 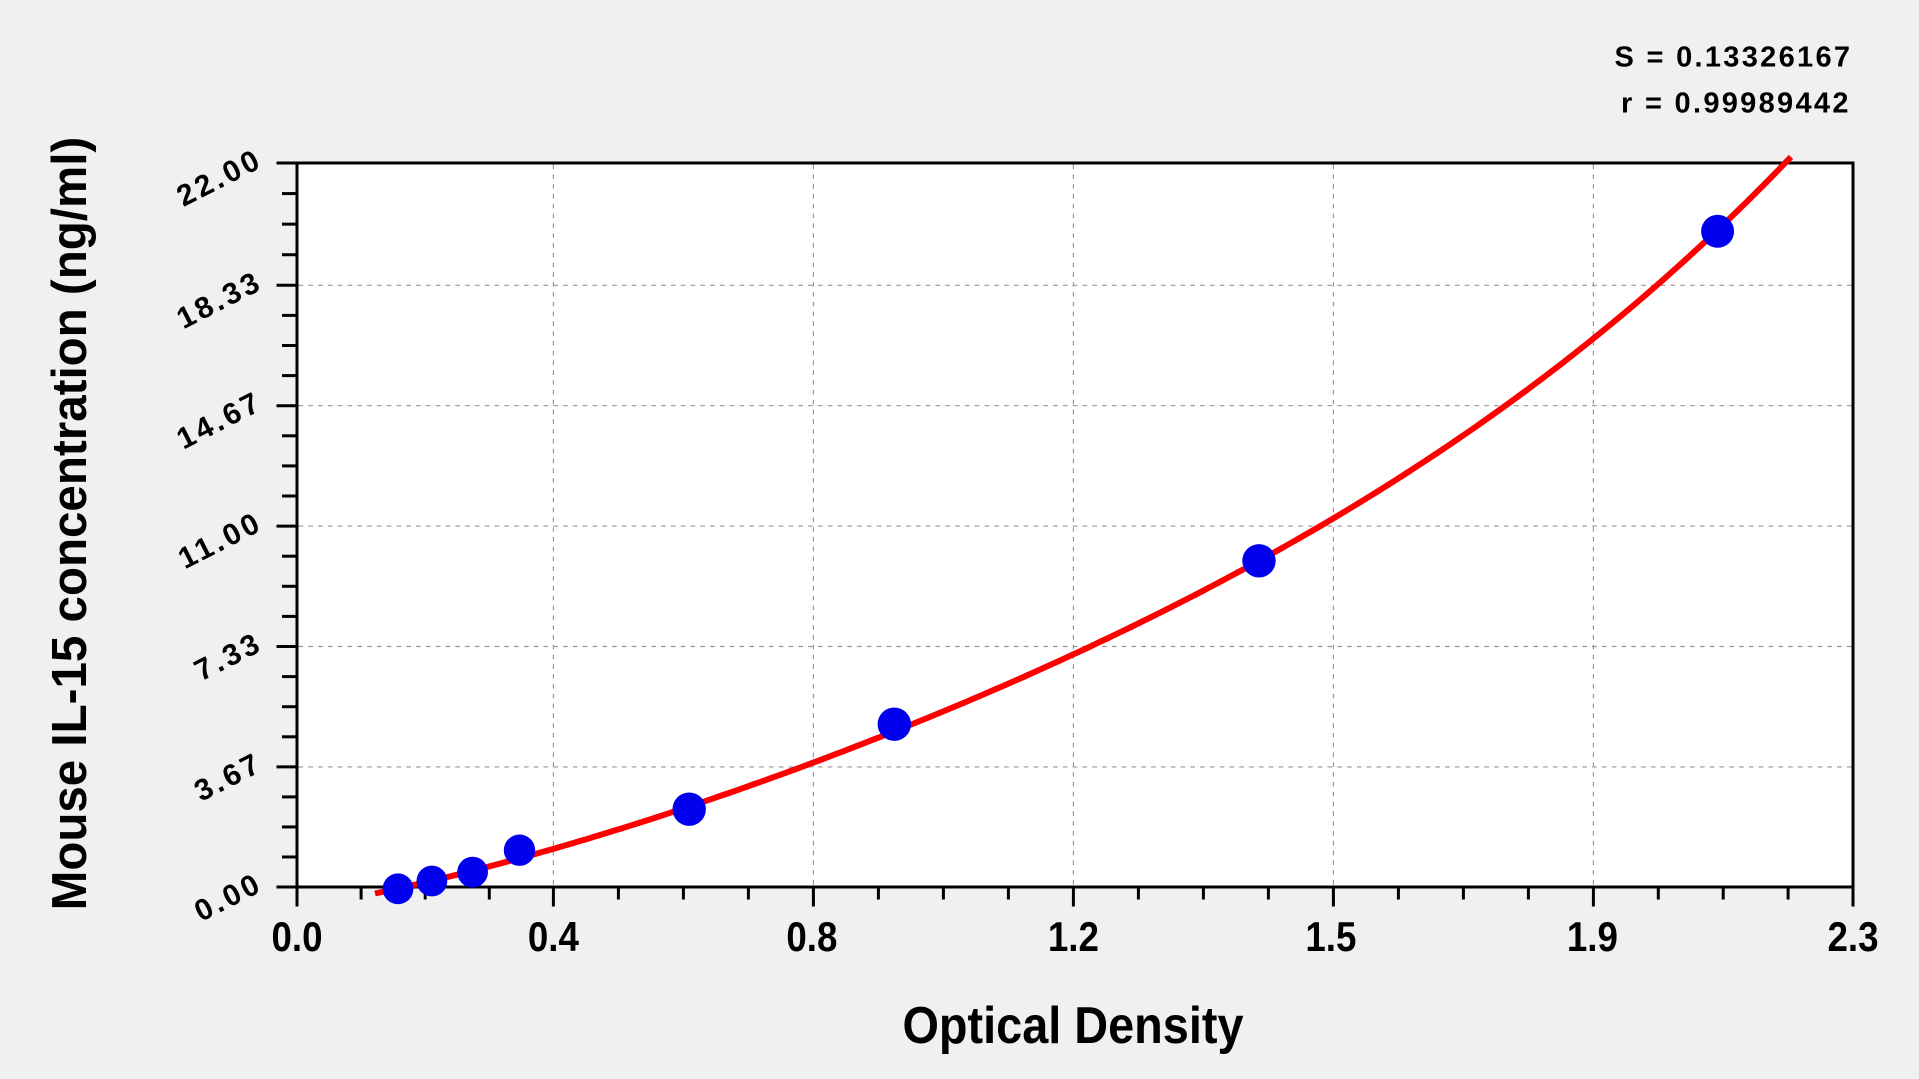 I want to click on svg-text: 0.8, so click(x=811, y=937).